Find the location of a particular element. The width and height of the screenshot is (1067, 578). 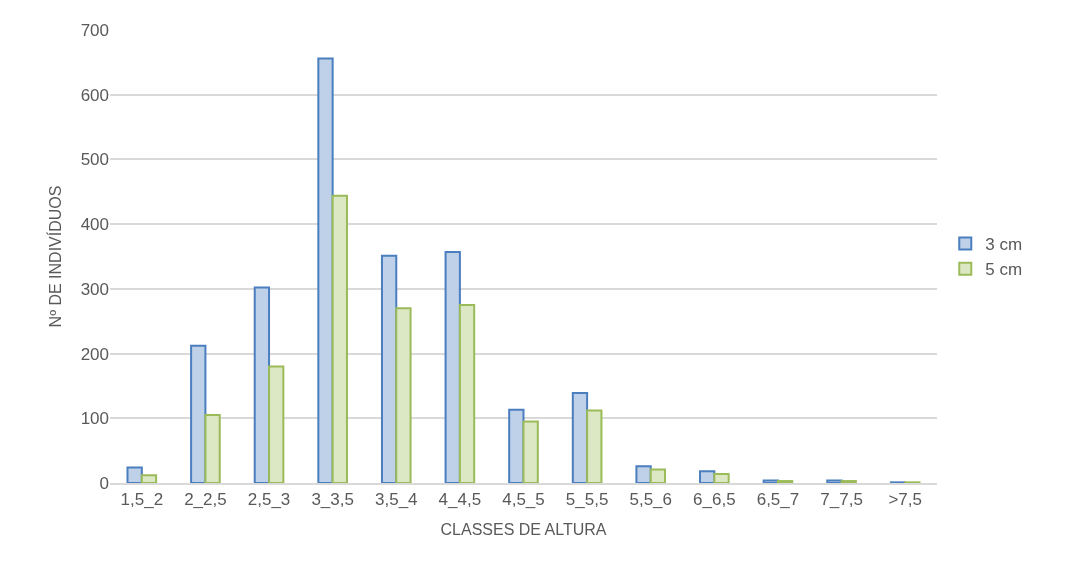

y-tick-label: 700 is located at coordinates (94, 30).